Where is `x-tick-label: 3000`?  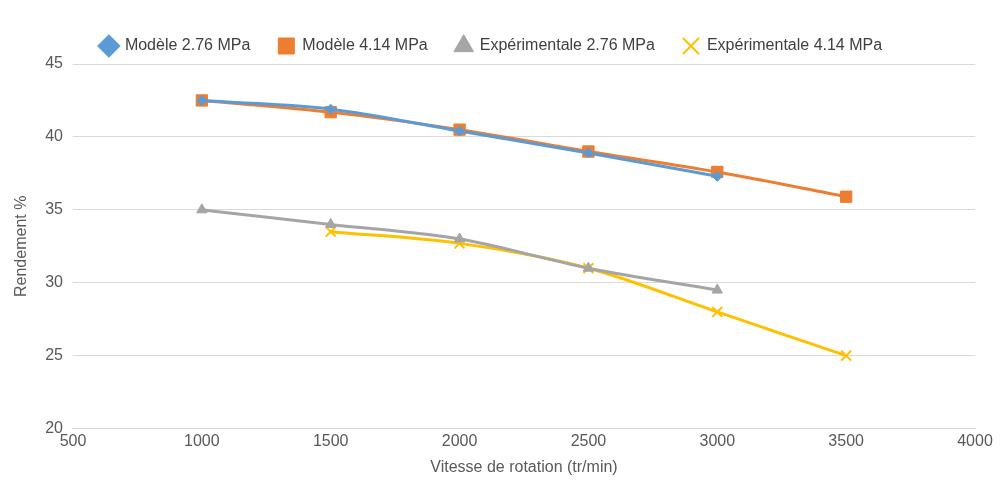 x-tick-label: 3000 is located at coordinates (717, 440).